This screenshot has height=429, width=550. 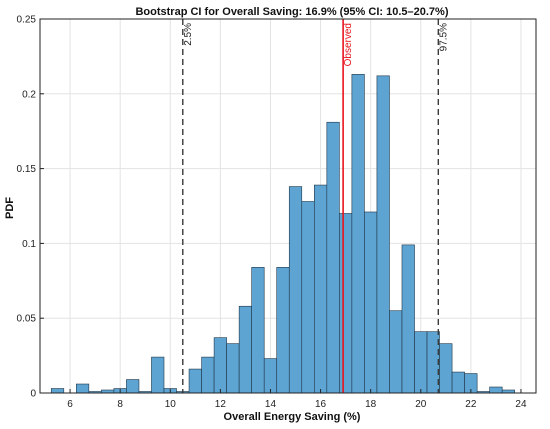 I want to click on x-tick-label: 20, so click(x=421, y=404).